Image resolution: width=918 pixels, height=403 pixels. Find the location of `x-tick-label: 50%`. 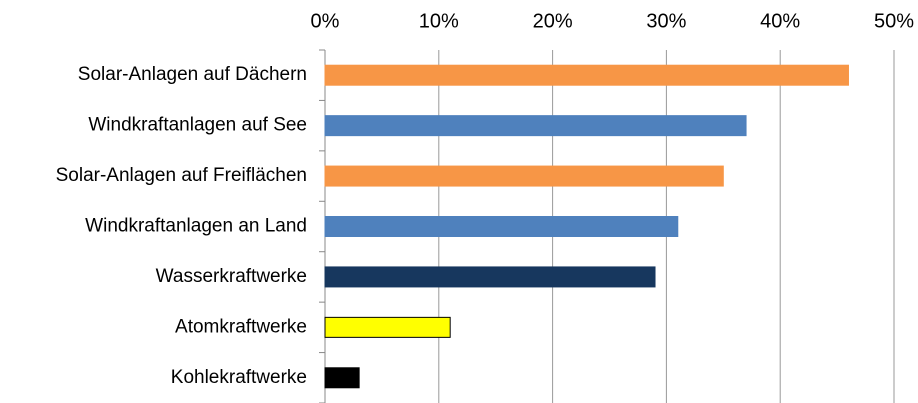

x-tick-label: 50% is located at coordinates (894, 21).